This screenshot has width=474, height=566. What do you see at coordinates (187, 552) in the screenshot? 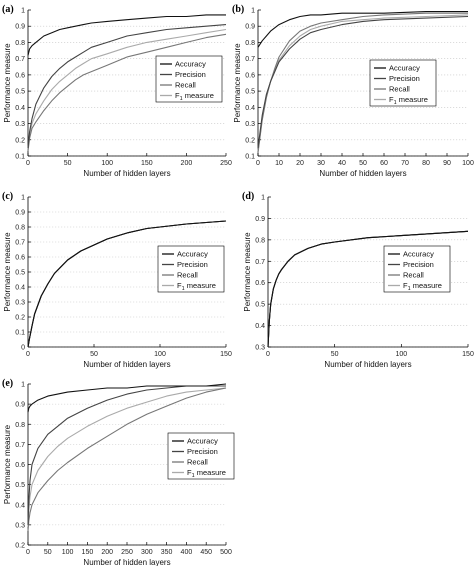
I see `x-tick-label: 400` at bounding box center [187, 552].